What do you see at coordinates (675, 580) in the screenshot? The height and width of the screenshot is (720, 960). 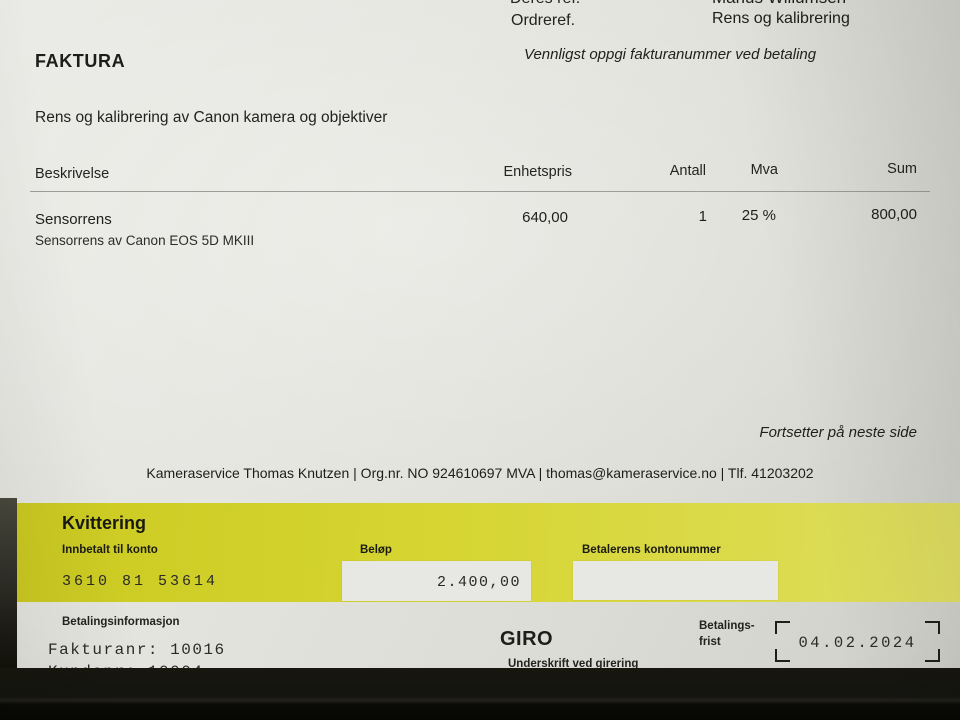 I see `payer-account-field` at bounding box center [675, 580].